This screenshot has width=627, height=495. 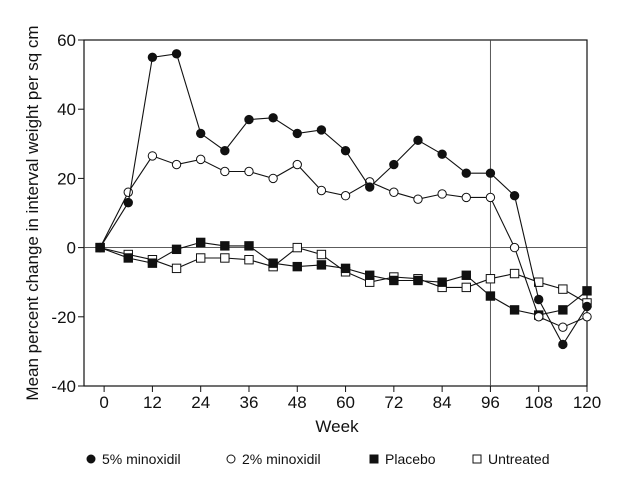 What do you see at coordinates (249, 402) in the screenshot?
I see `x-tick-label: 36` at bounding box center [249, 402].